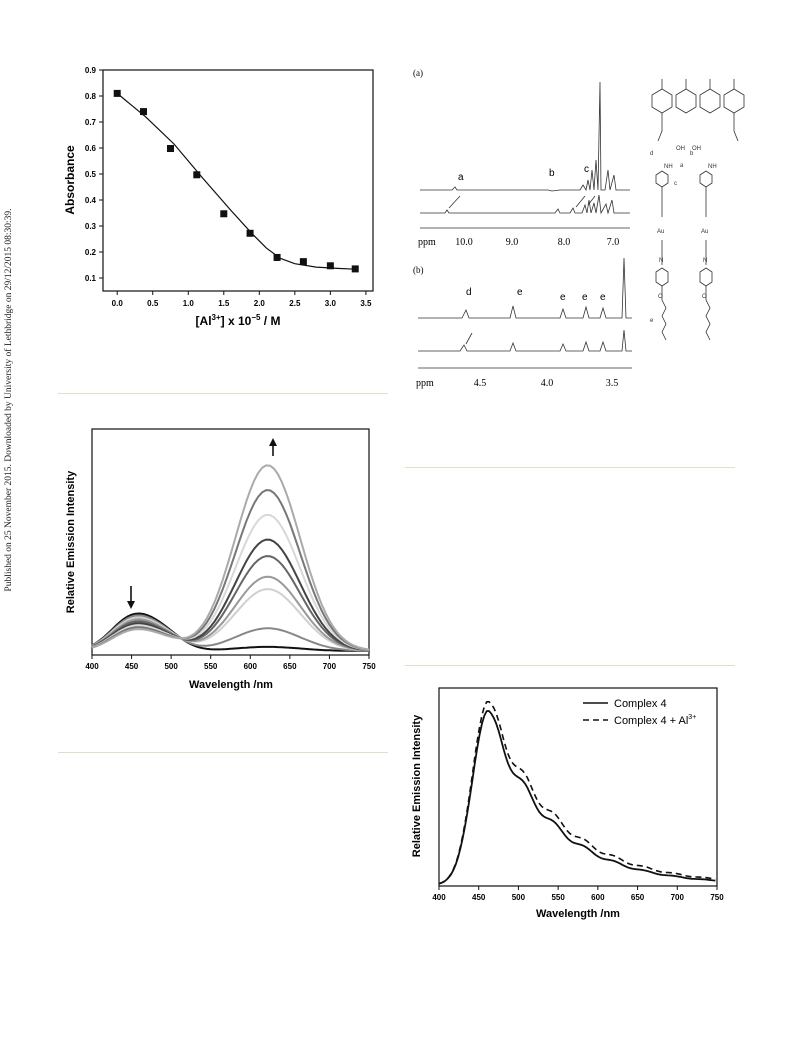  I want to click on y-tick-label: 0.8, so click(91, 96).